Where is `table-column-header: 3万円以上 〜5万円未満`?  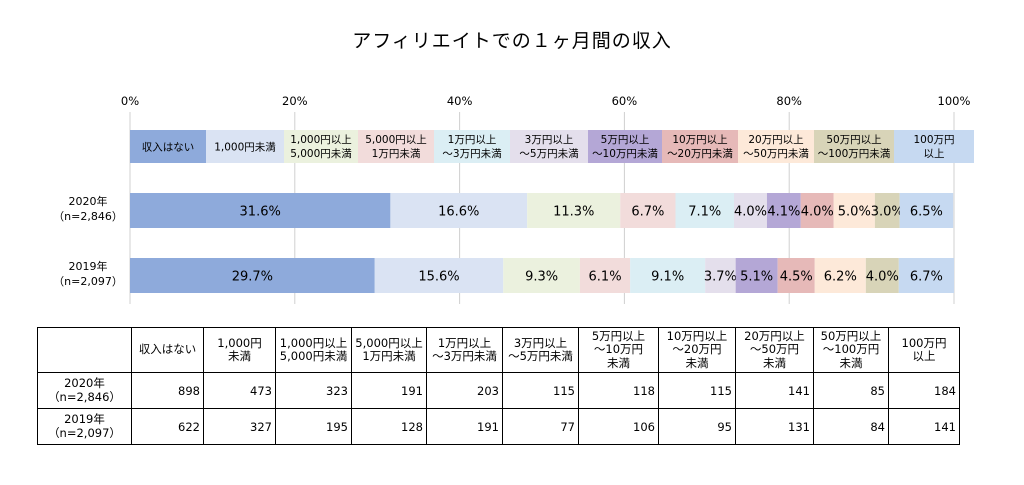
table-column-header: 3万円以上 〜5万円未満 is located at coordinates (540, 350).